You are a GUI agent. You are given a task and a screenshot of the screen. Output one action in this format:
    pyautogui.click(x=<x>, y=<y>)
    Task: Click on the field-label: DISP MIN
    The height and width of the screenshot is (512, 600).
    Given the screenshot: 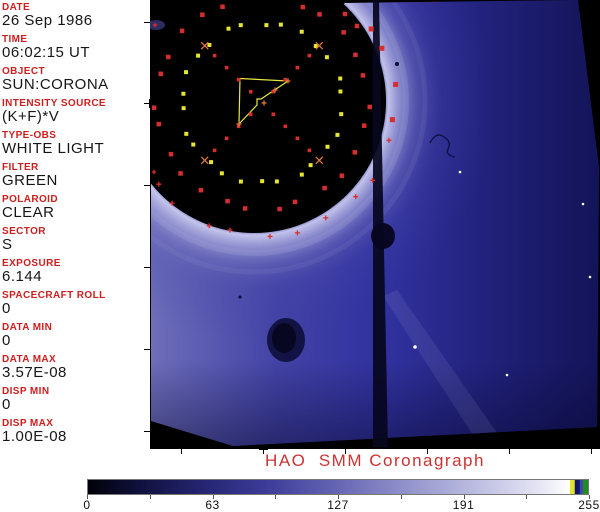 What is the action you would take?
    pyautogui.click(x=26, y=391)
    